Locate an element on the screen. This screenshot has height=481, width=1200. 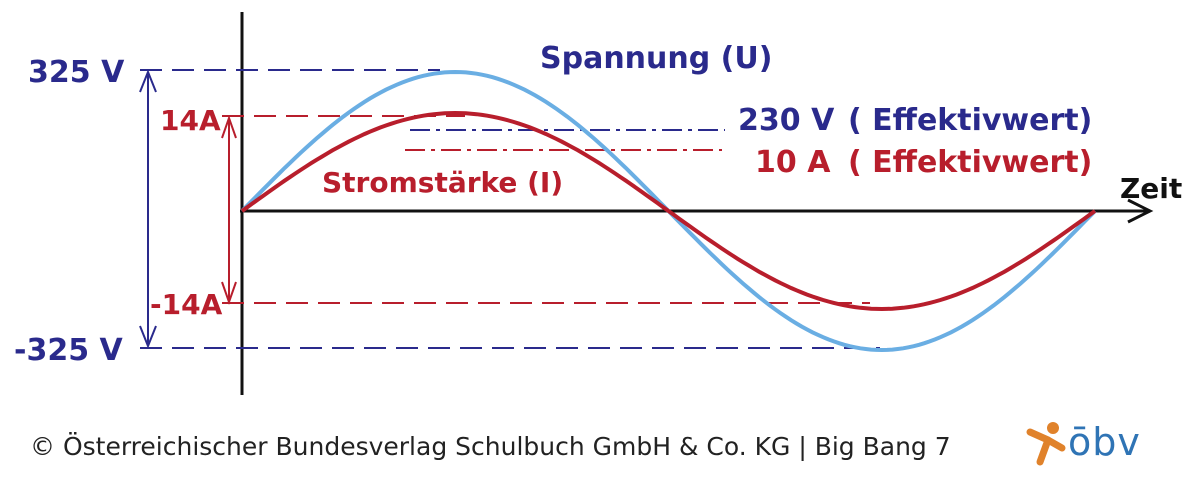
v-amplitude-arrowhead-top is located at coordinates (148, 81).